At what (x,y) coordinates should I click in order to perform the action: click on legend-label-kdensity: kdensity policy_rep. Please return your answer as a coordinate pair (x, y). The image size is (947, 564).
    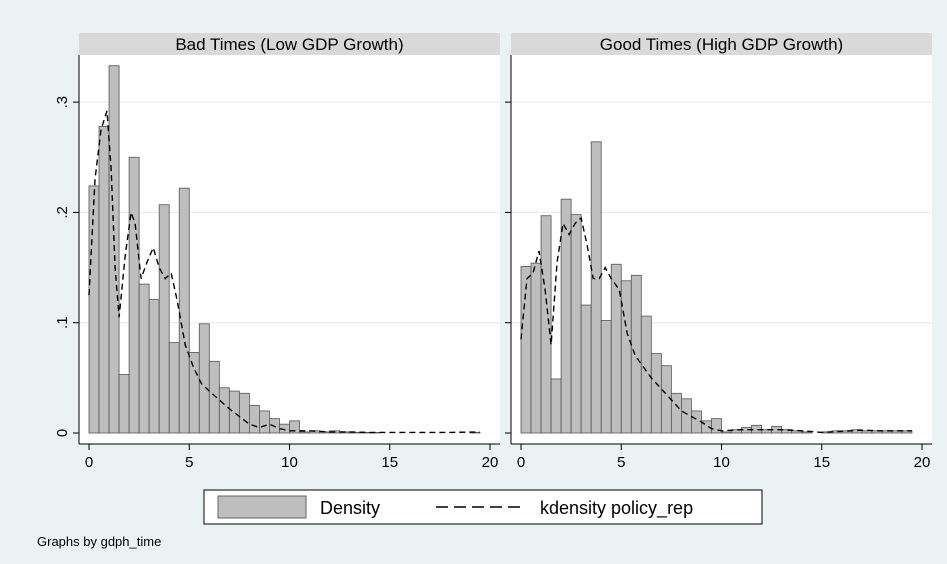
    Looking at the image, I should click on (616, 508).